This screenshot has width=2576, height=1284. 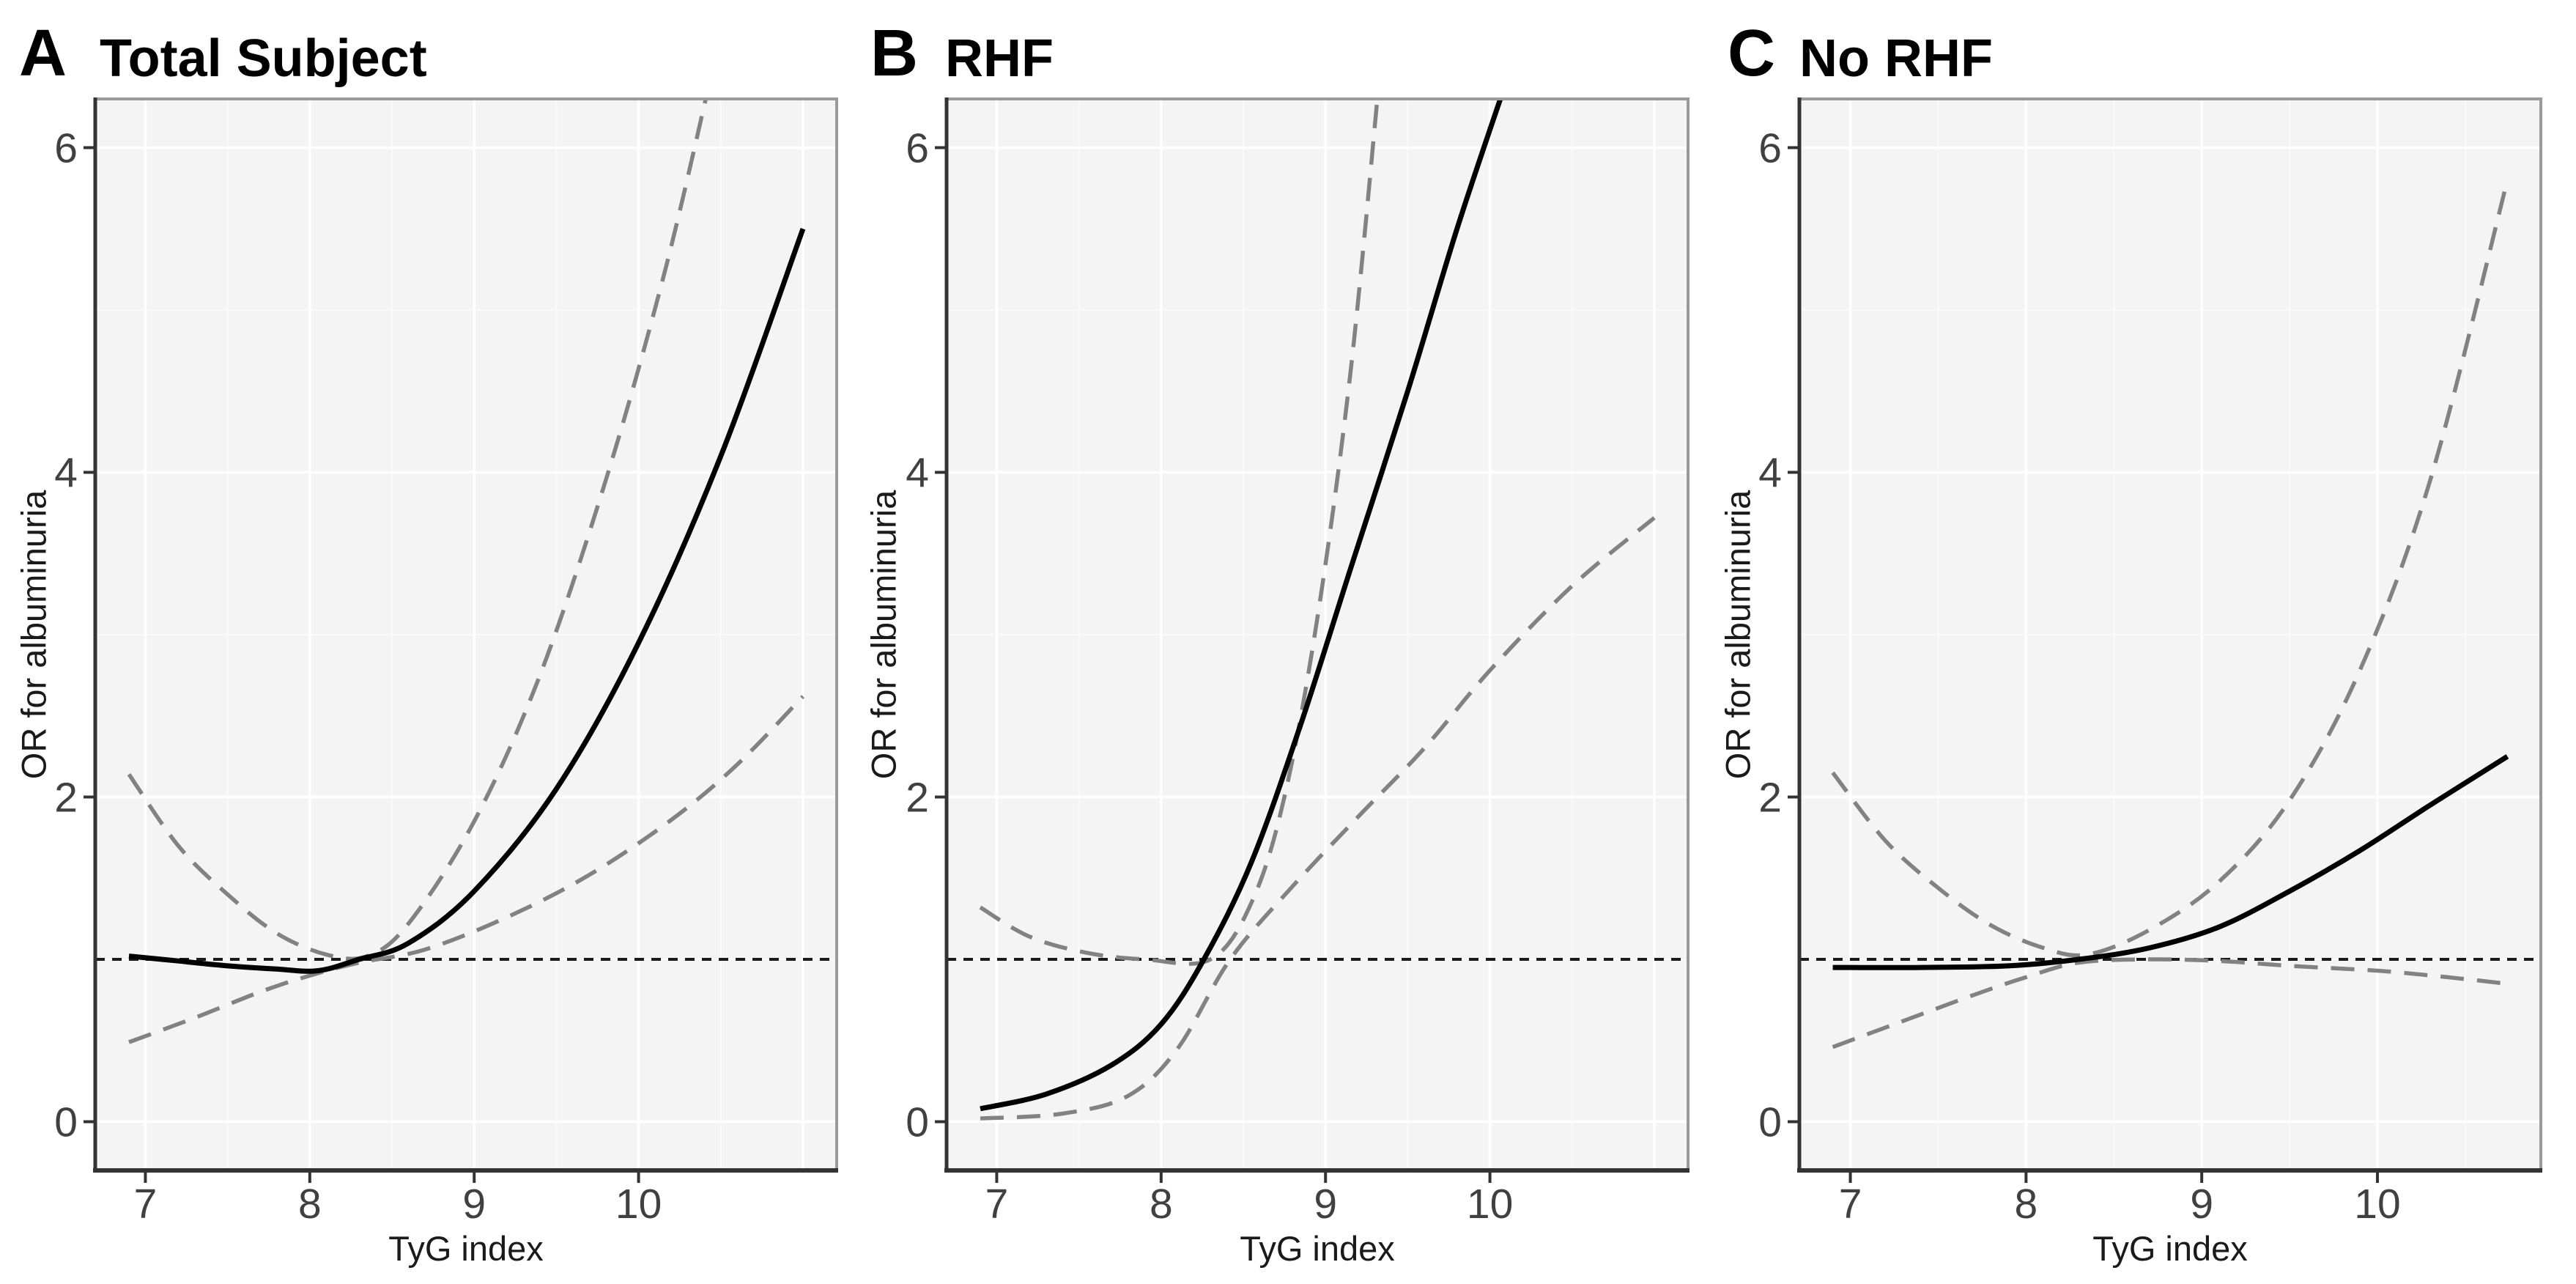 What do you see at coordinates (1896, 58) in the screenshot?
I see `panel-title: No RHF` at bounding box center [1896, 58].